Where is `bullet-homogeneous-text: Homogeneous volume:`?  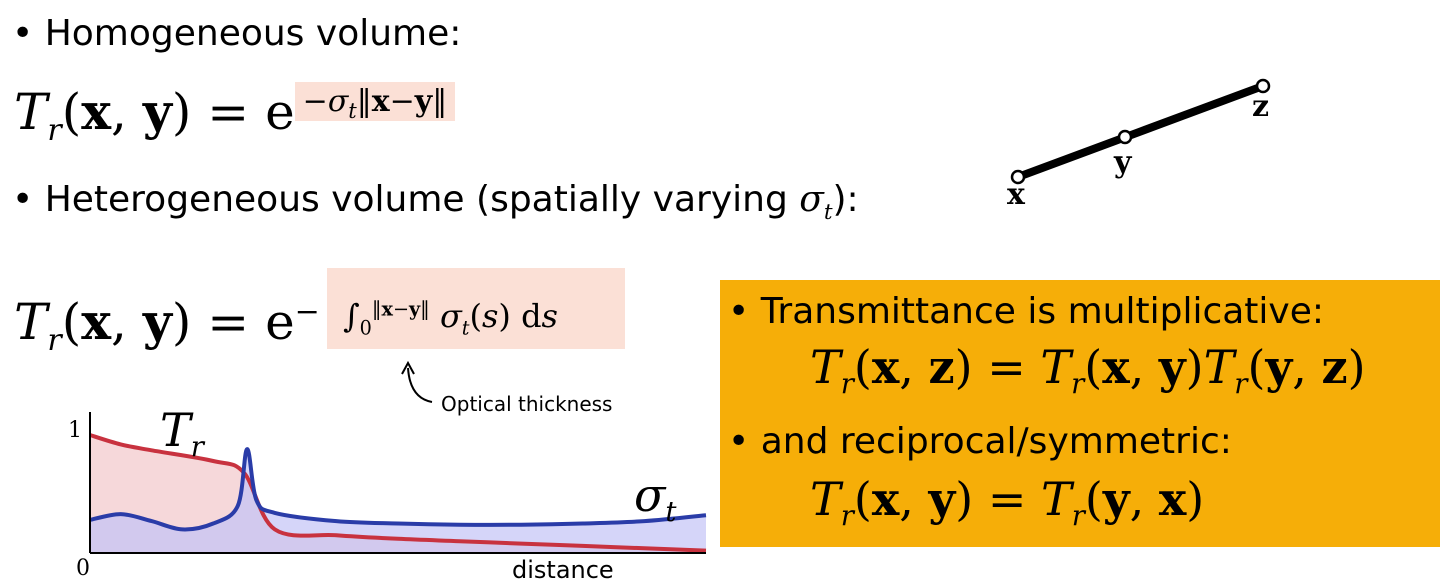
bullet-homogeneous-text: Homogeneous volume: is located at coordinates (253, 33).